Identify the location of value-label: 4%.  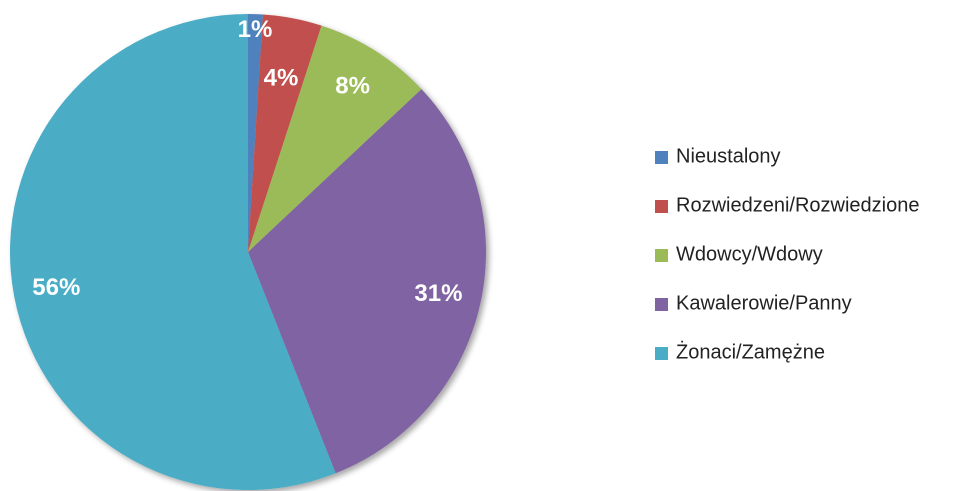
(281, 77).